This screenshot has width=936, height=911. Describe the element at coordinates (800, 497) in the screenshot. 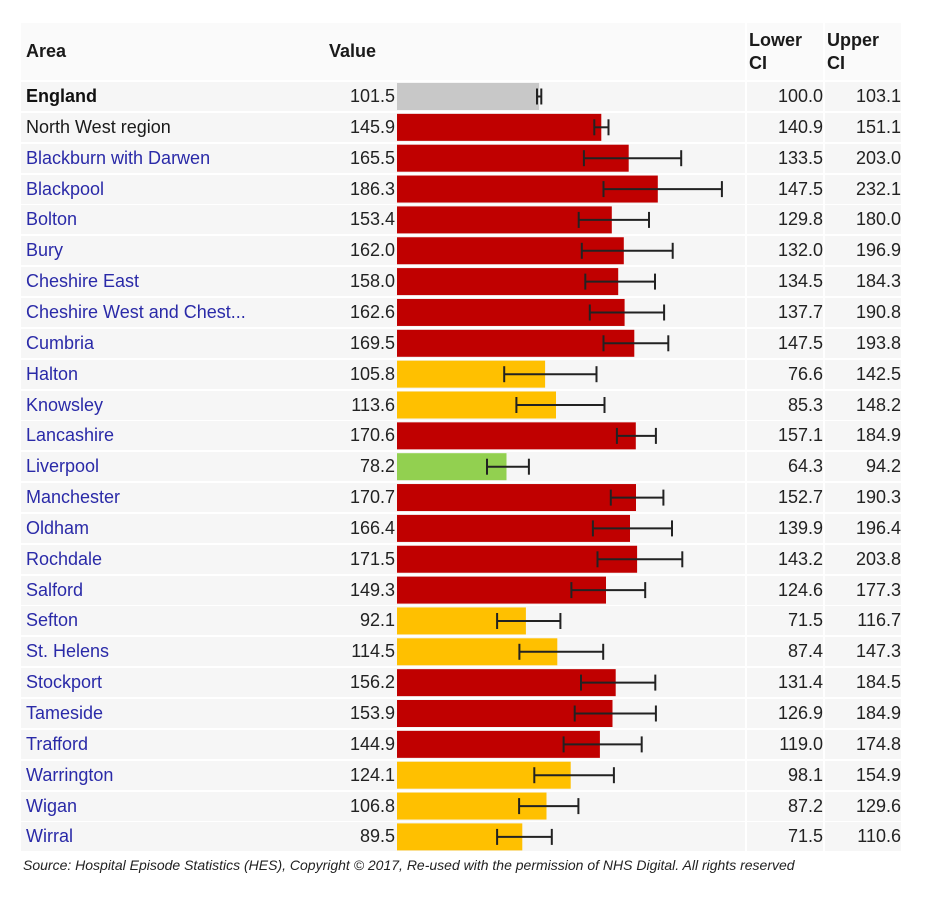

I see `lower-ci-cell: 152.7` at that location.